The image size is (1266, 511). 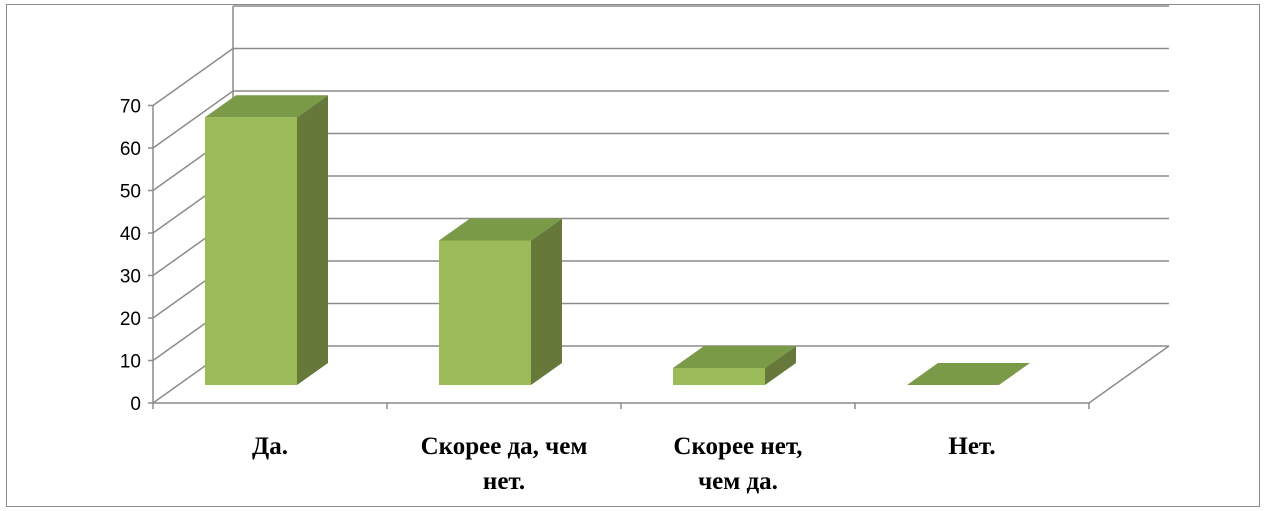 What do you see at coordinates (130, 192) in the screenshot?
I see `y-tick-label: 50` at bounding box center [130, 192].